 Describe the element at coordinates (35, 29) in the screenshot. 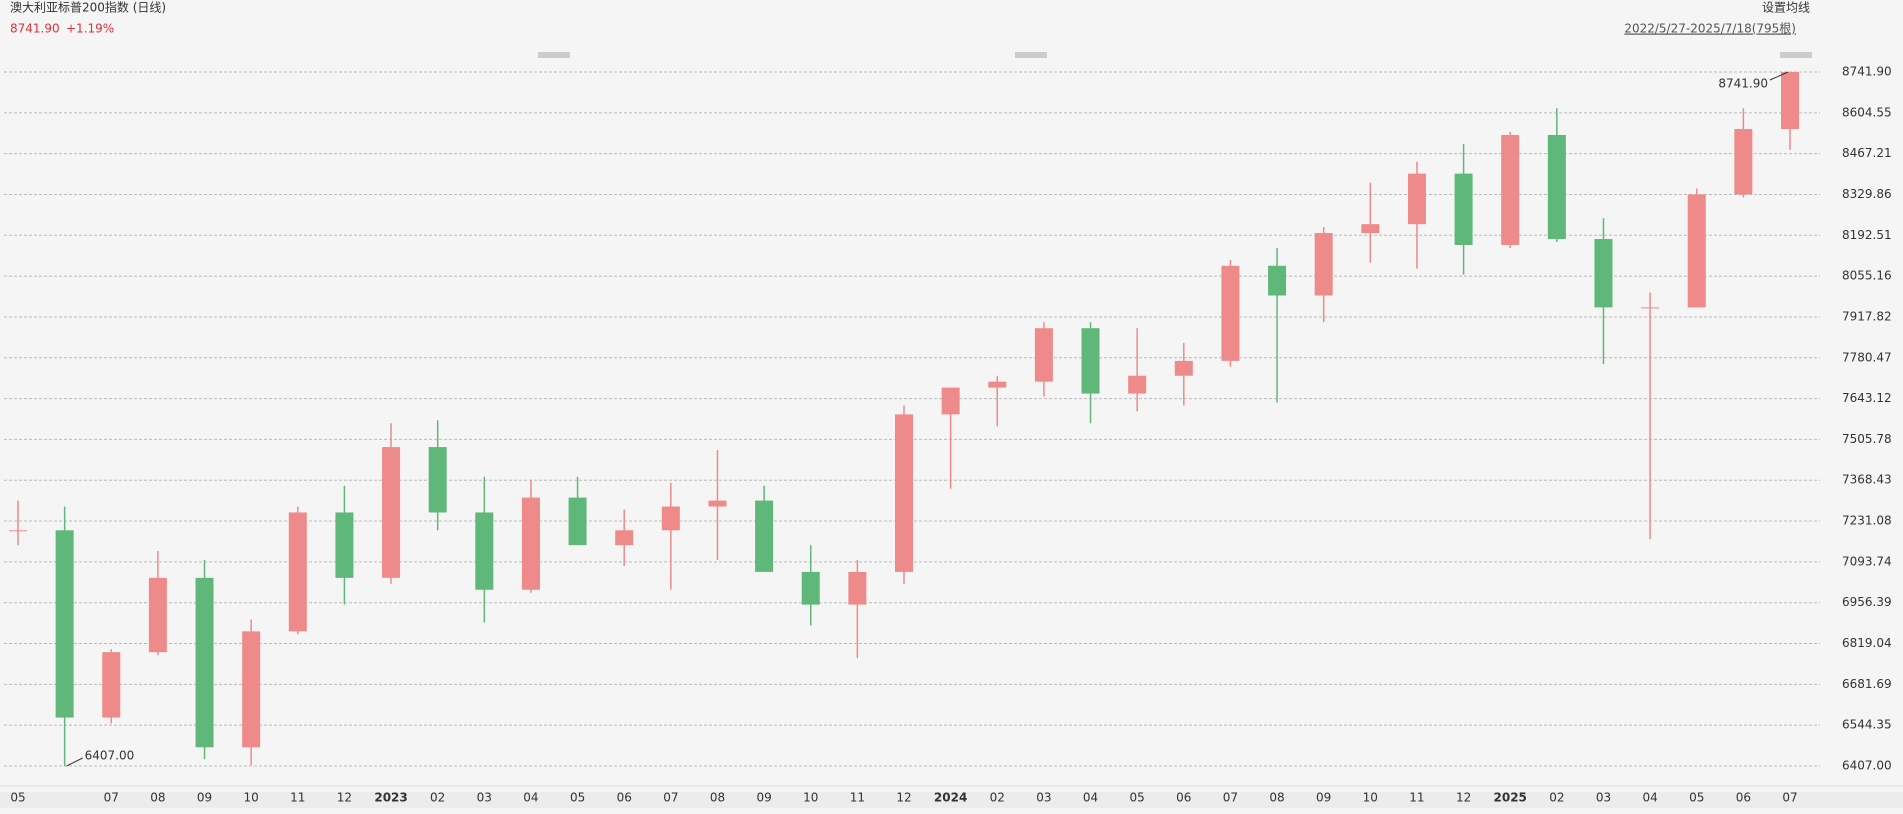

I see `last-price: 8741.90` at that location.